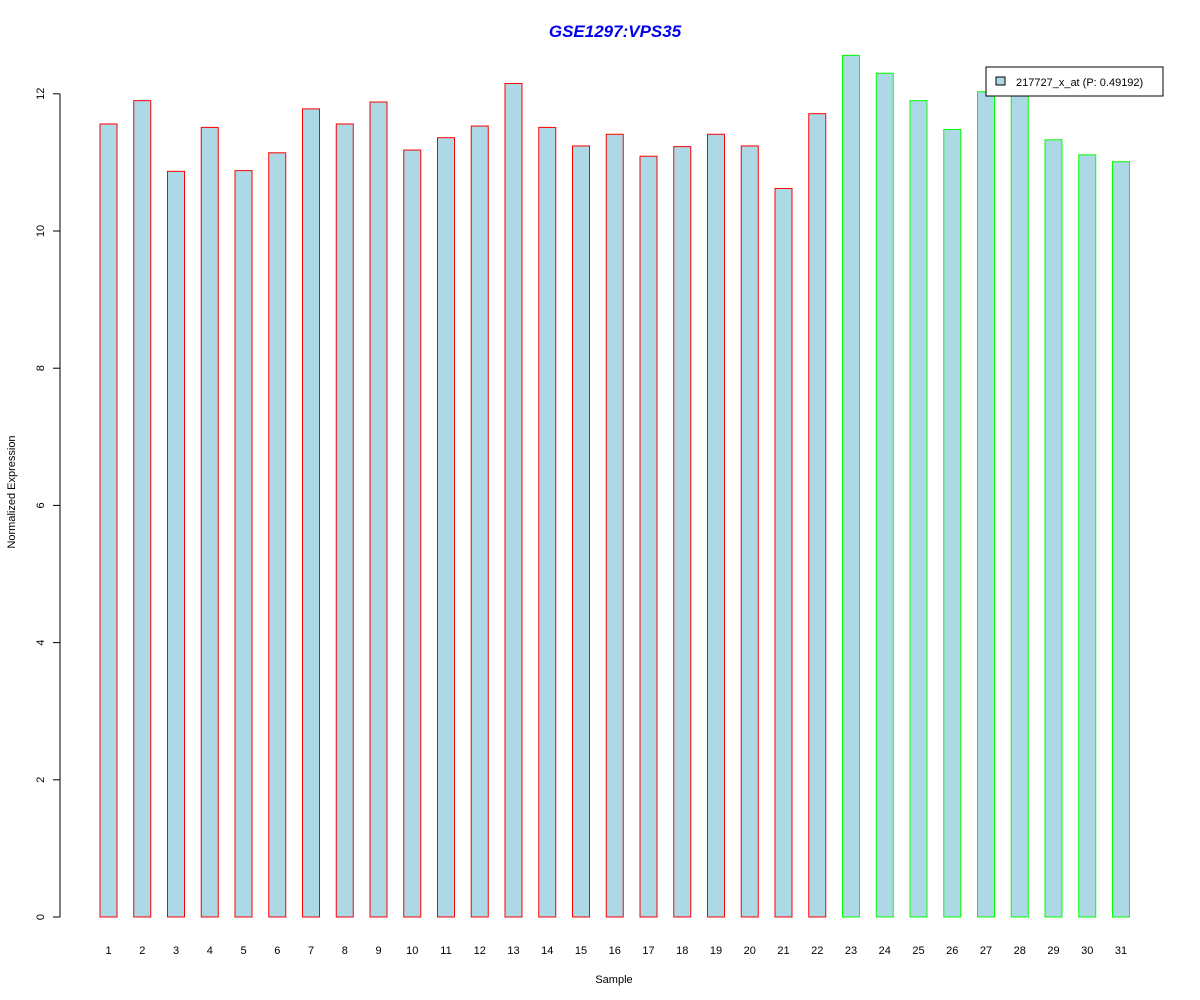  Describe the element at coordinates (885, 951) in the screenshot. I see `x-tick-label: 24` at that location.